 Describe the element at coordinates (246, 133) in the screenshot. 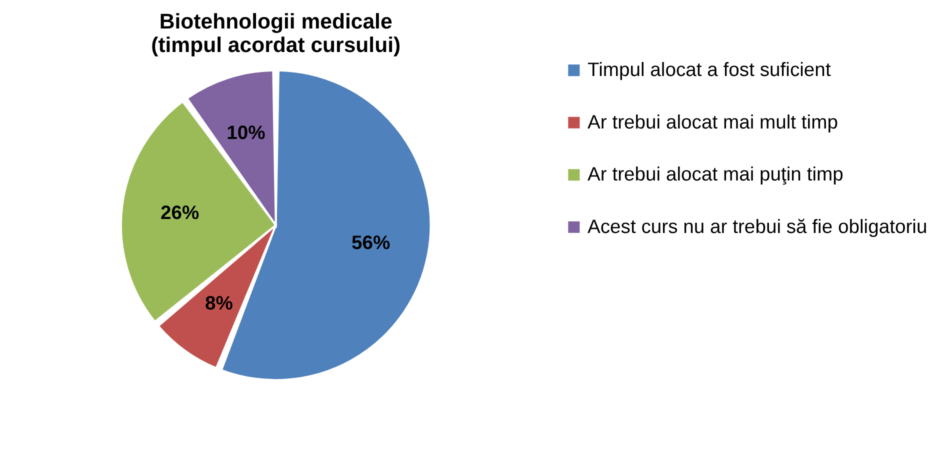

I see `data-label: 10%` at that location.